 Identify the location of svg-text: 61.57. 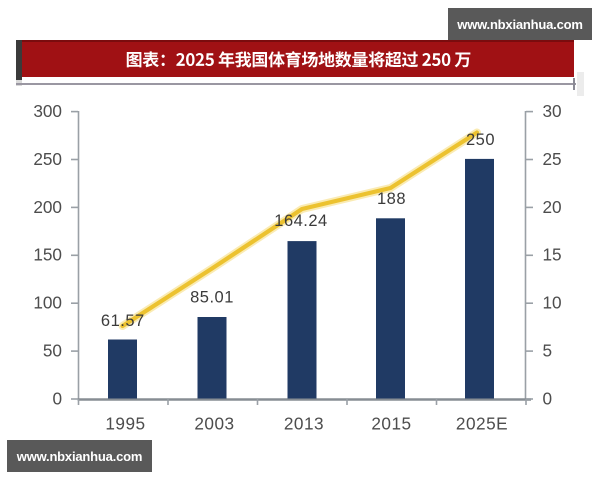
(123, 321).